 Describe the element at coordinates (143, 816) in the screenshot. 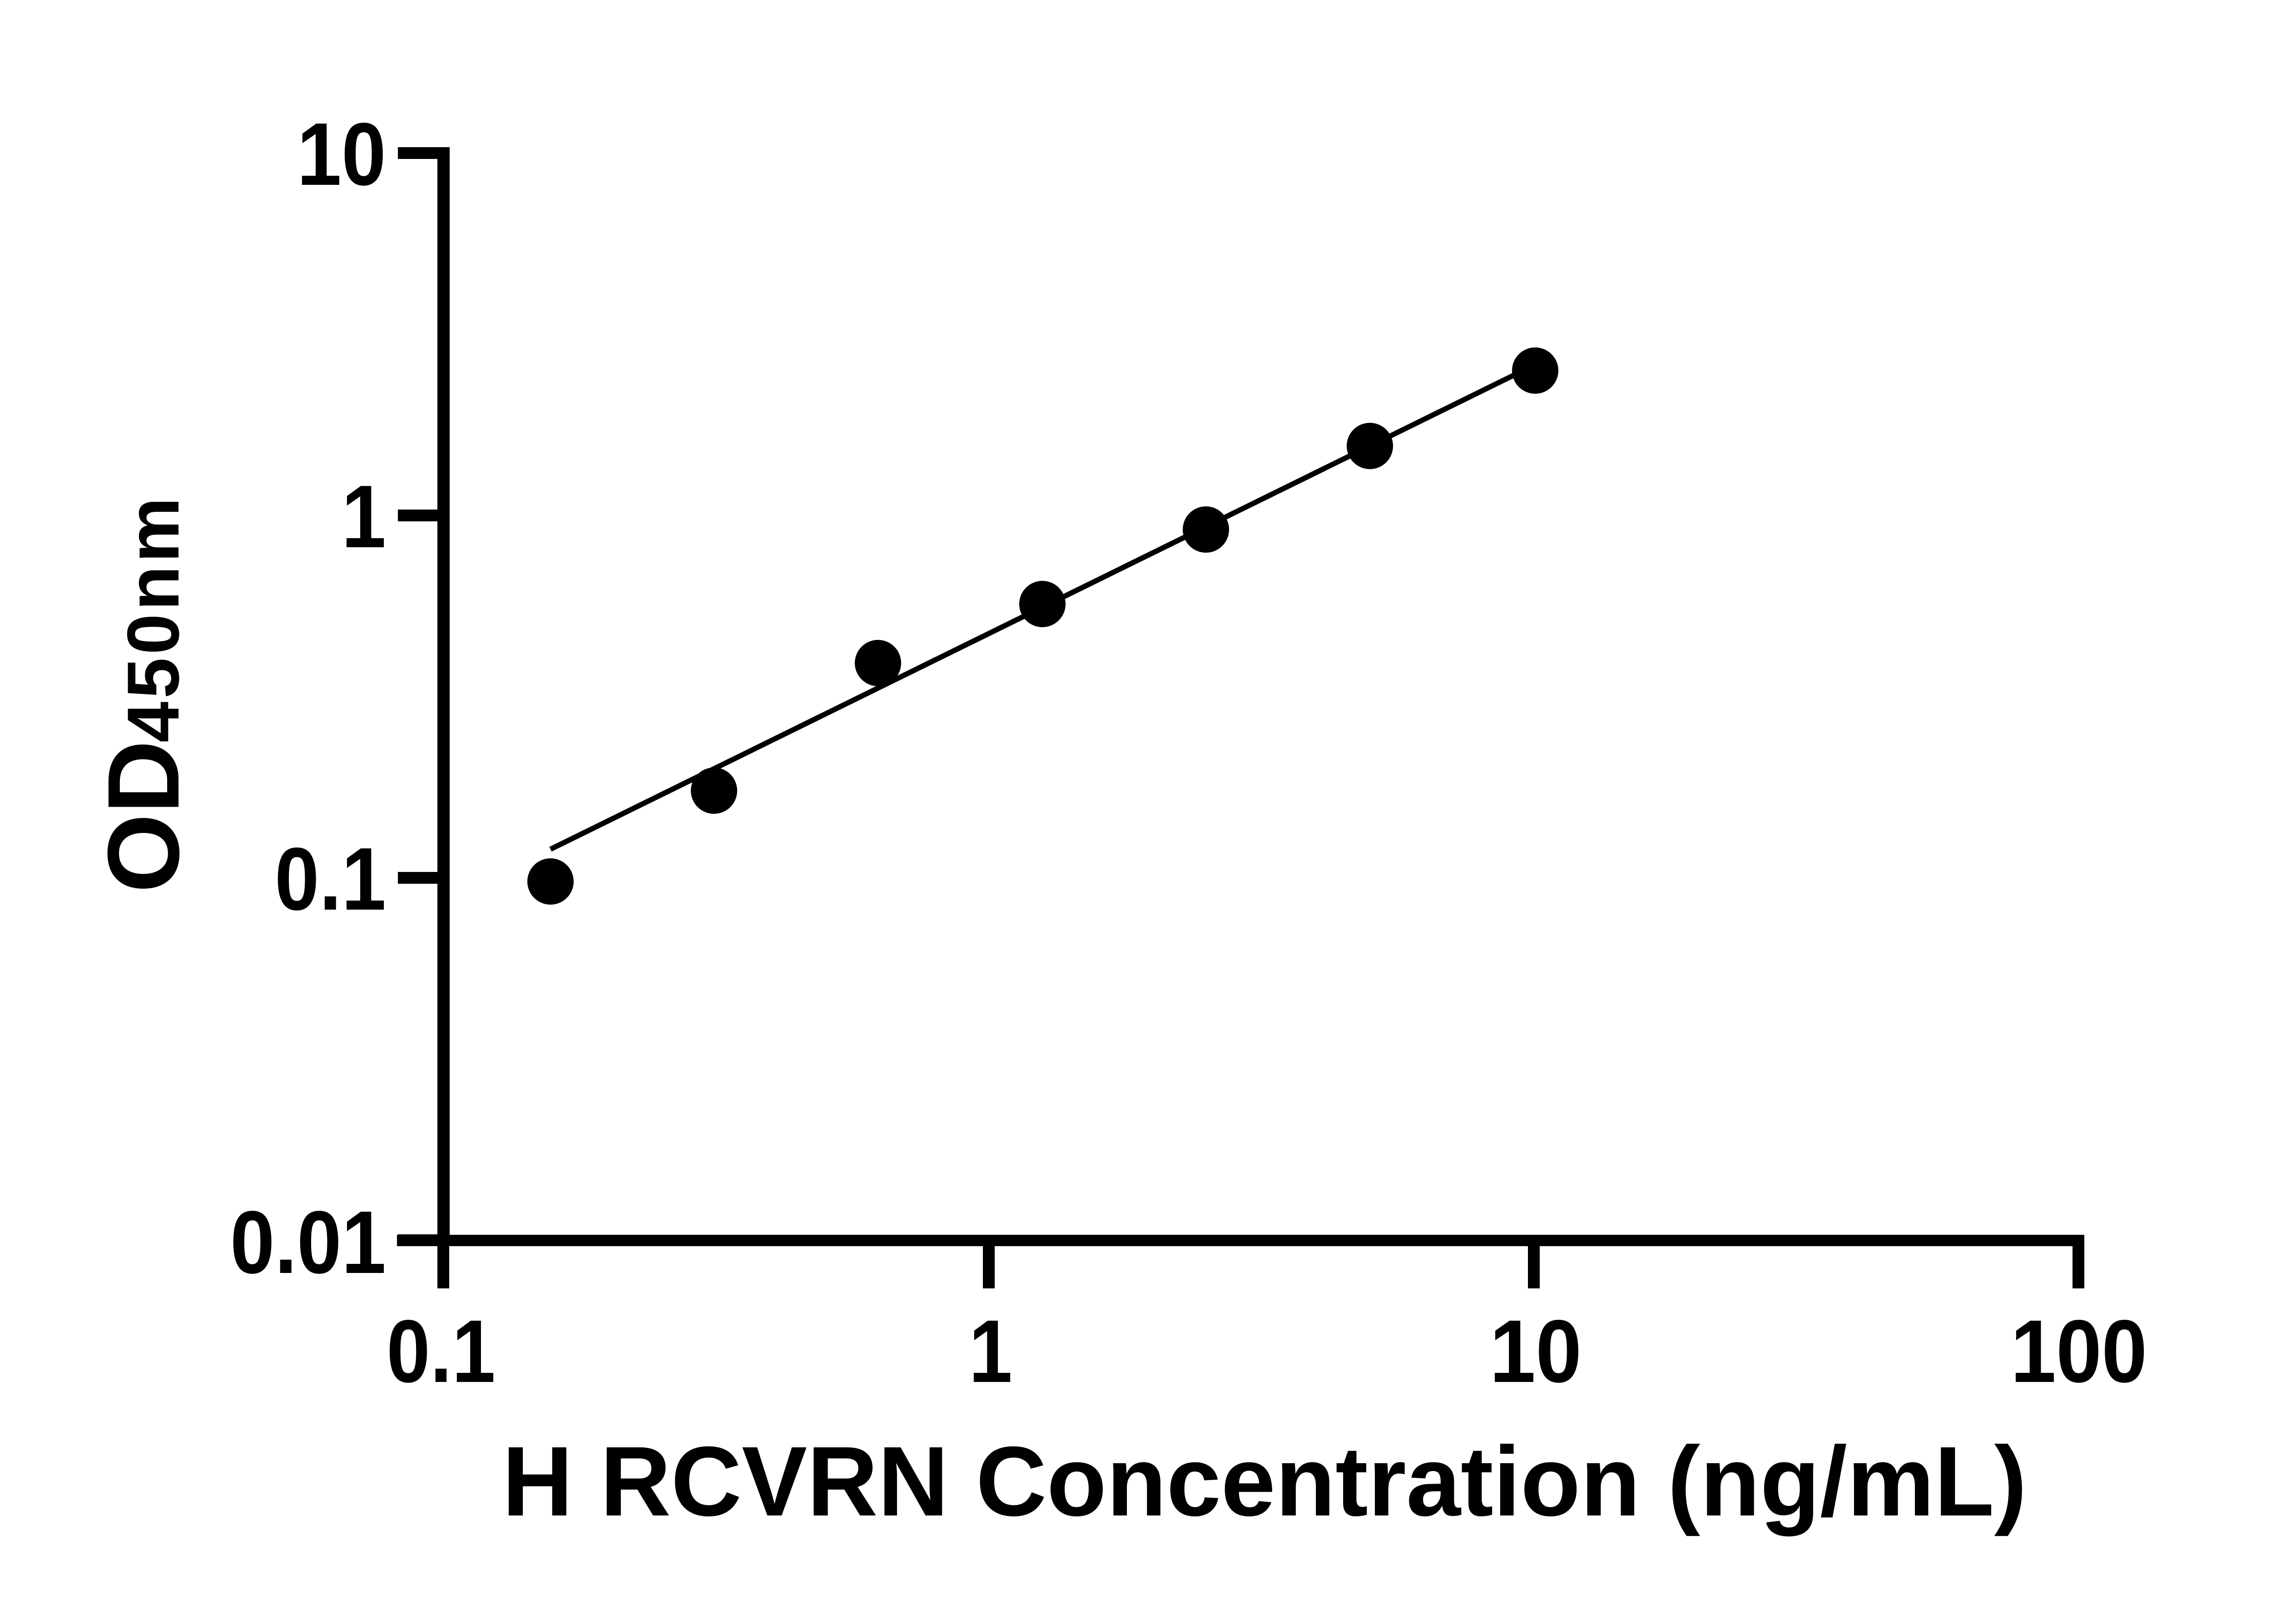

I see `svg-text: OD` at that location.